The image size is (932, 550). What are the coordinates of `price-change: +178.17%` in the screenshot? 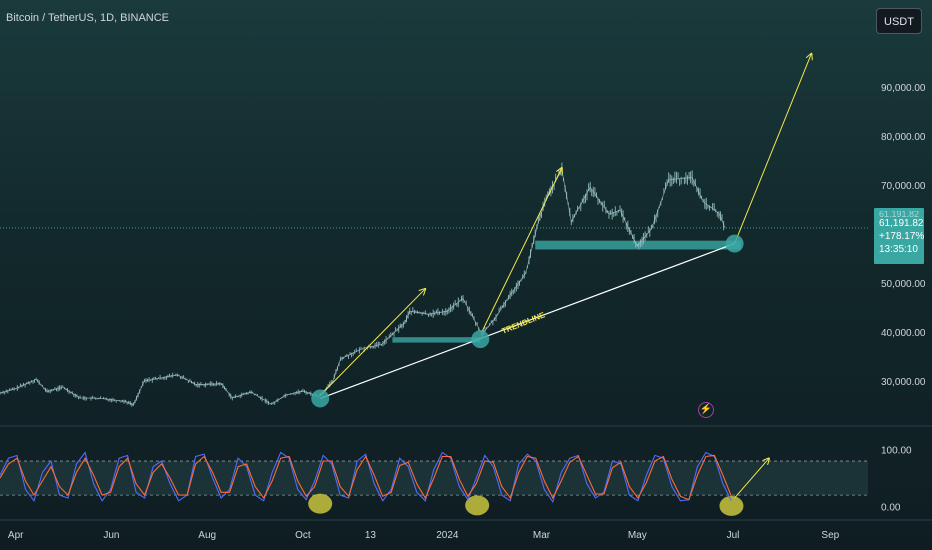 It's located at (902, 236).